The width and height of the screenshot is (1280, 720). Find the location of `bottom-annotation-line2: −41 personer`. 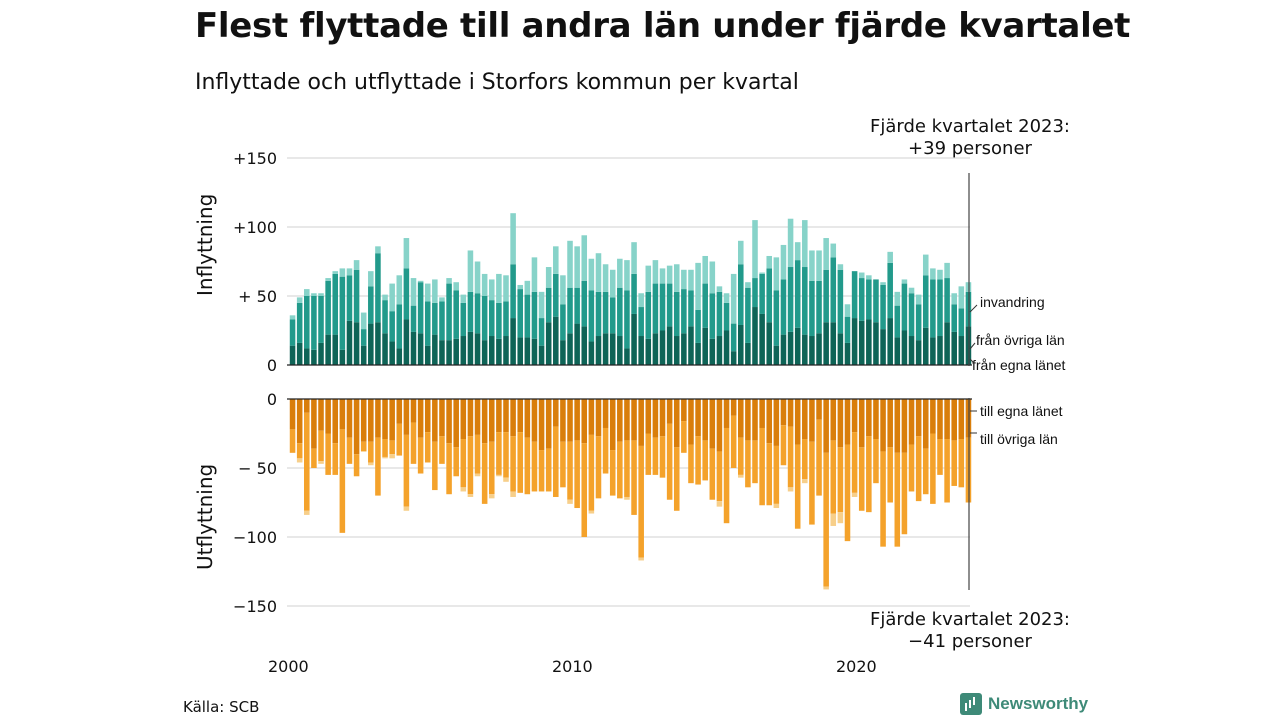

bottom-annotation-line2: −41 personer is located at coordinates (970, 641).